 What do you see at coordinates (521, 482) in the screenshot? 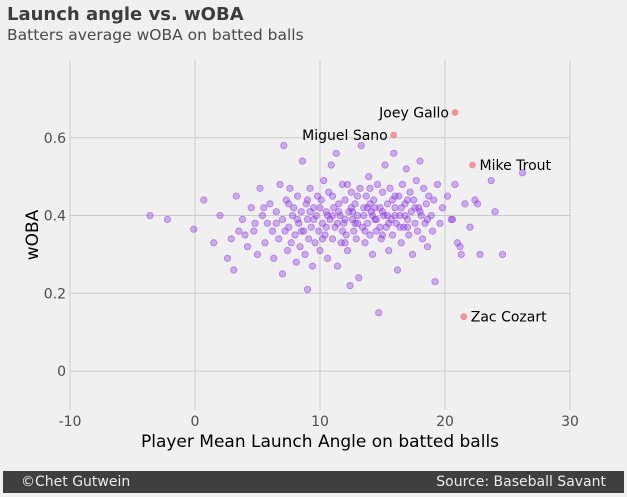
I see `source-text: Source: Baseball Savant` at bounding box center [521, 482].